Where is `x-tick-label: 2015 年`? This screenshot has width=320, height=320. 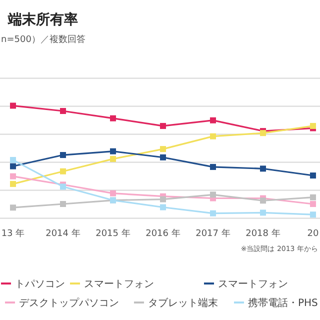 x-tick-label: 2015 年 is located at coordinates (113, 233).